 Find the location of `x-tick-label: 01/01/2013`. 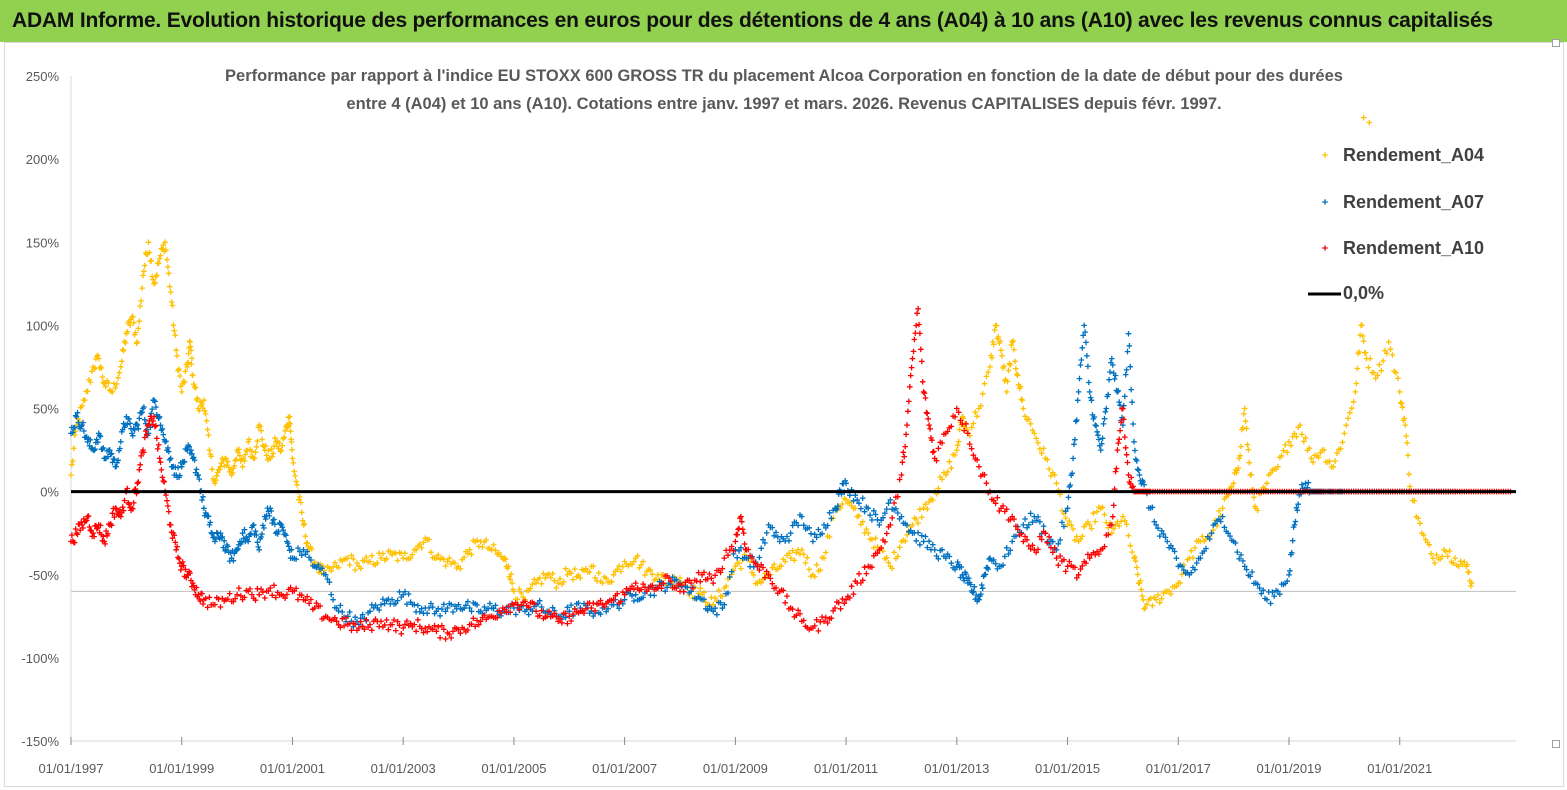

x-tick-label: 01/01/2013 is located at coordinates (956, 768).